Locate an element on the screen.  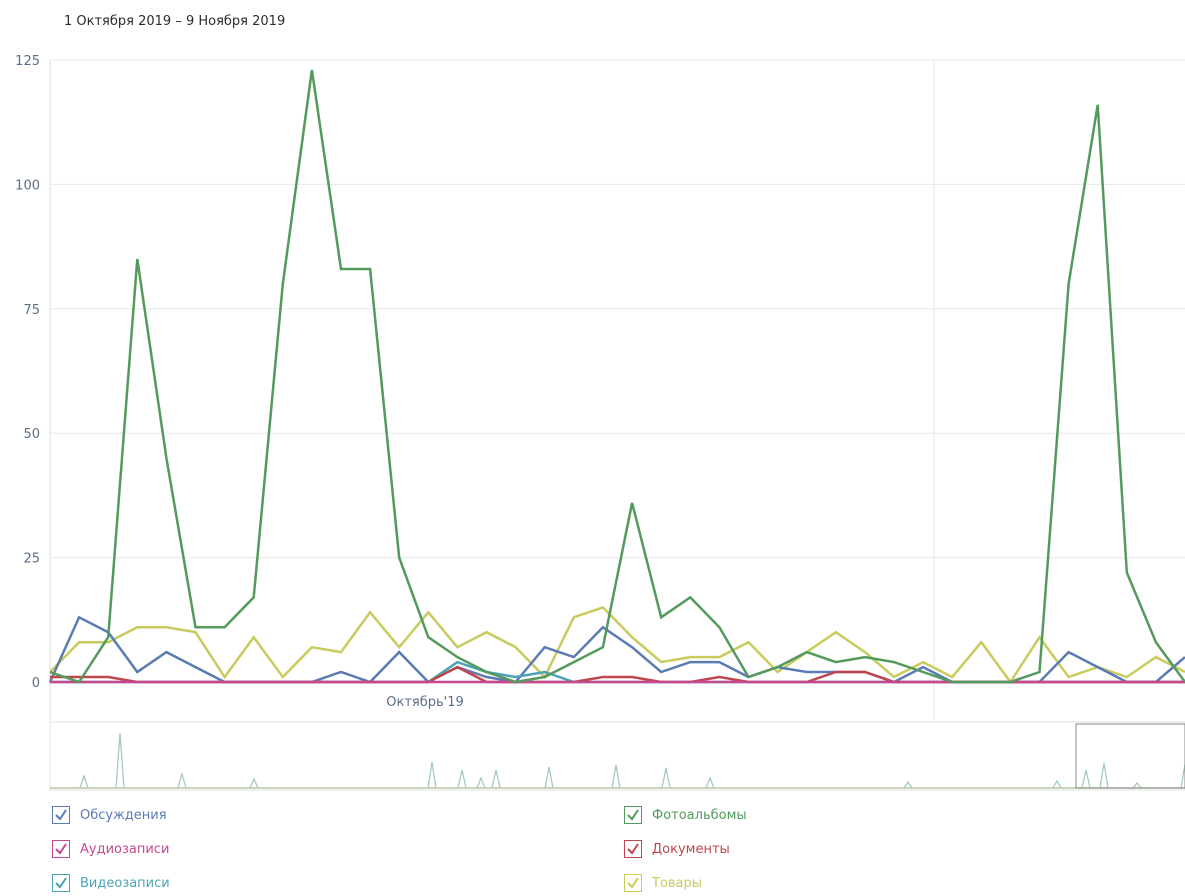
navigator-chart is located at coordinates (592, 756).